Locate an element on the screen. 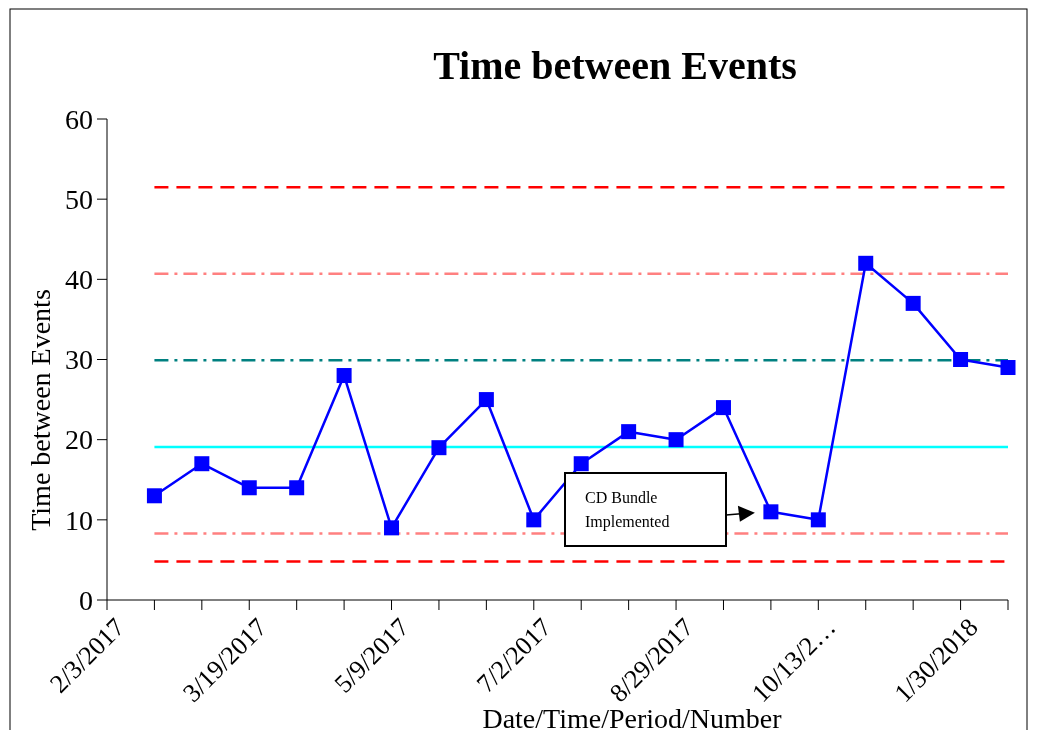  y-tick-label: 50 is located at coordinates (79, 199).